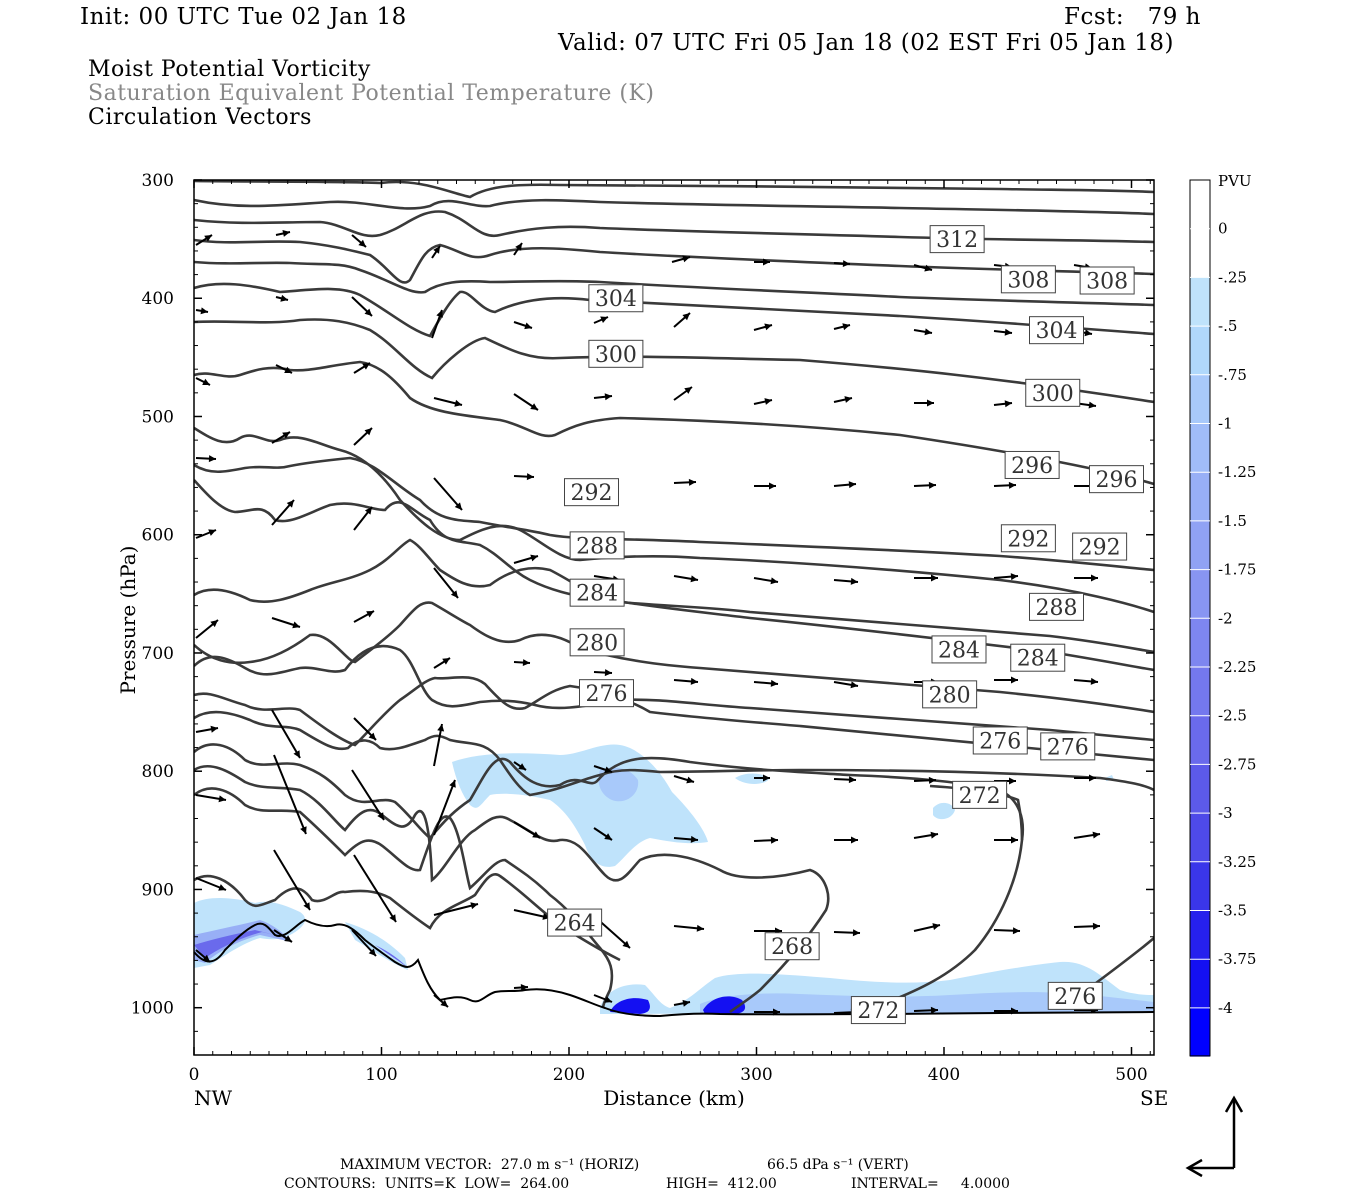 The width and height of the screenshot is (1350, 1200). What do you see at coordinates (158, 299) in the screenshot?
I see `y-tick-label: 400` at bounding box center [158, 299].